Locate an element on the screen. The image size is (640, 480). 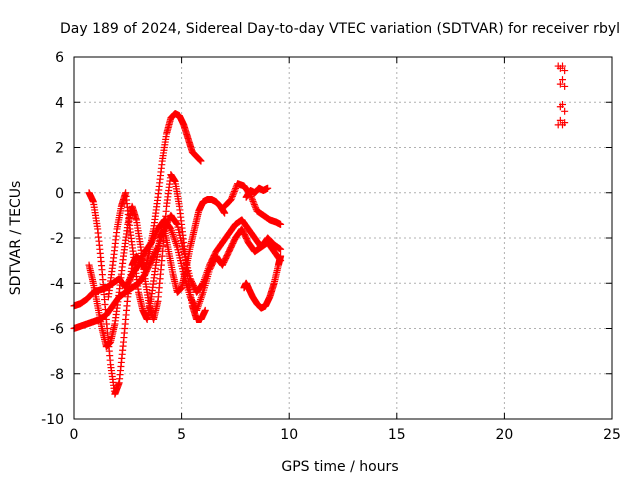
y-tick-label: -10 is located at coordinates (52, 420).